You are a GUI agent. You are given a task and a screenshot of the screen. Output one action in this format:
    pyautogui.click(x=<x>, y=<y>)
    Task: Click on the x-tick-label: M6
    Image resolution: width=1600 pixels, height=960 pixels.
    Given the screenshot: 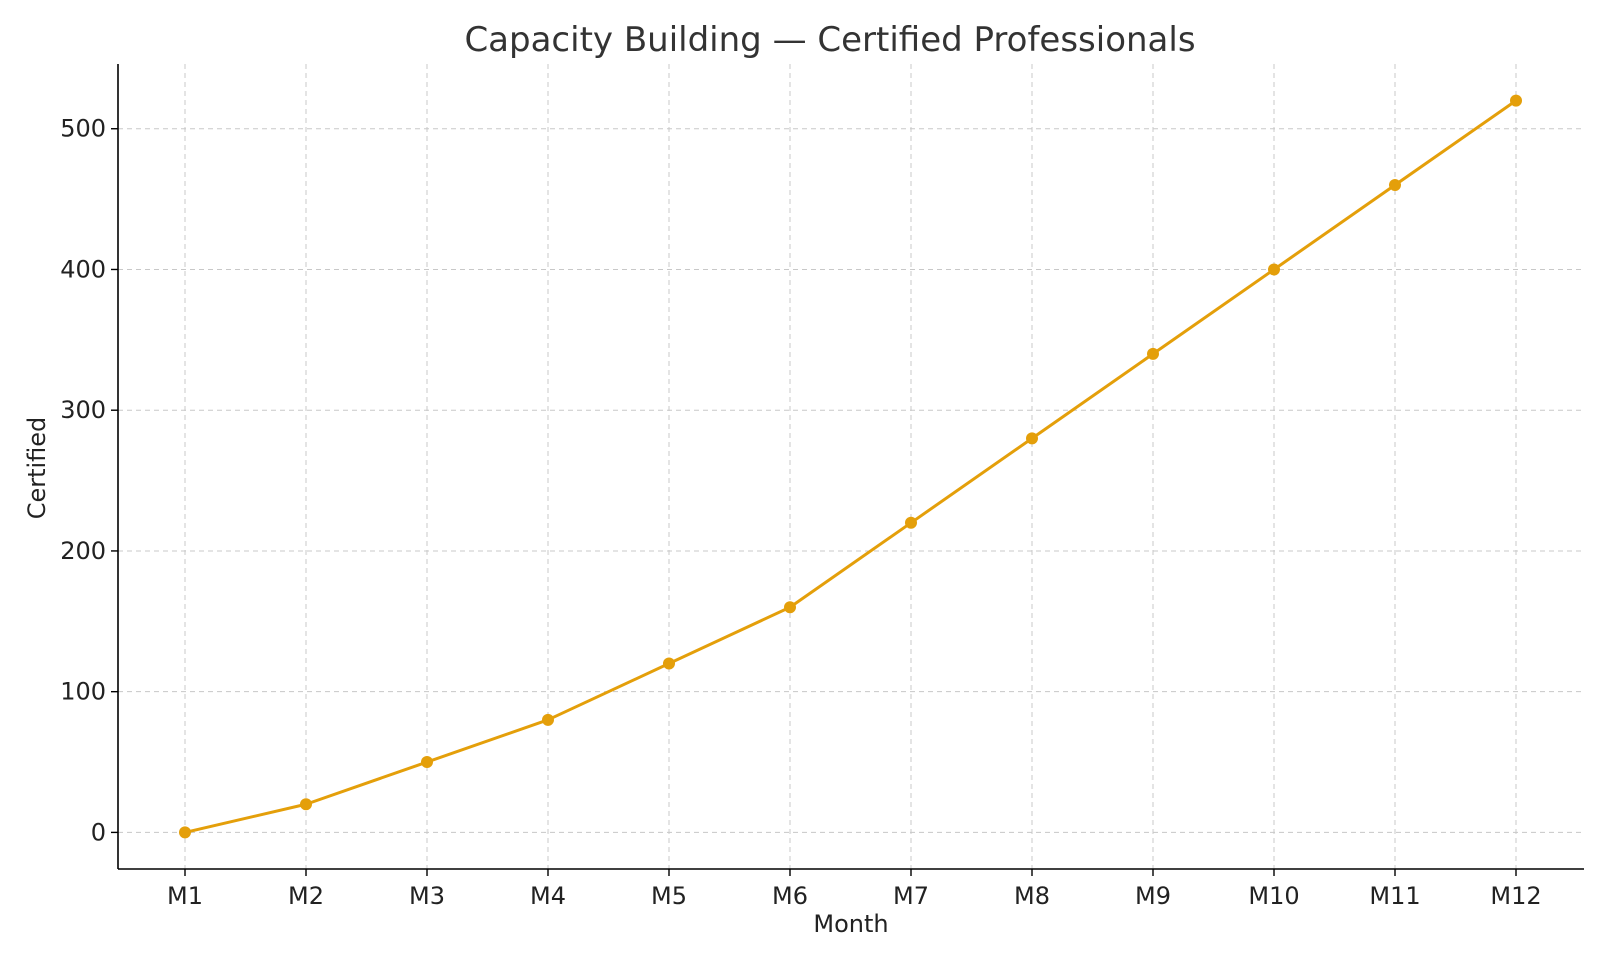 What is the action you would take?
    pyautogui.click(x=790, y=896)
    